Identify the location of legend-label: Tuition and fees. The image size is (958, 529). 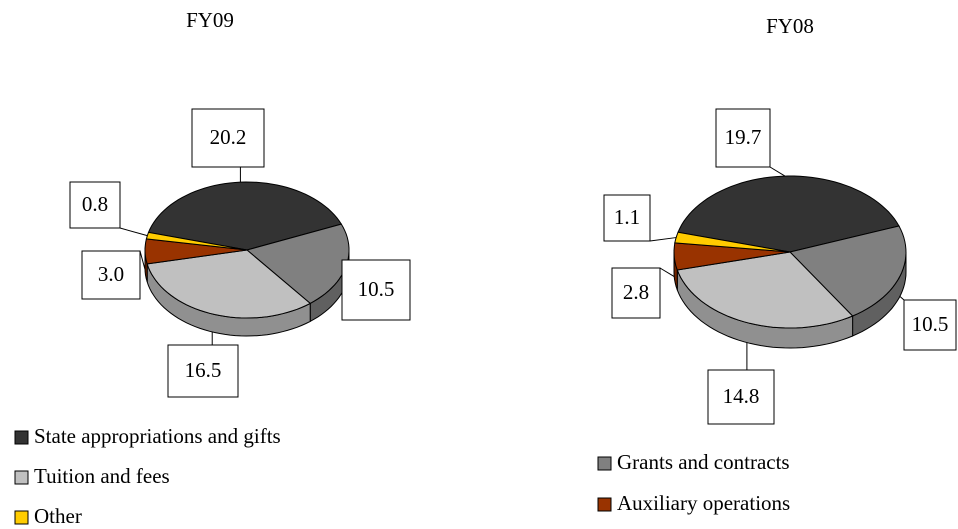
(102, 476).